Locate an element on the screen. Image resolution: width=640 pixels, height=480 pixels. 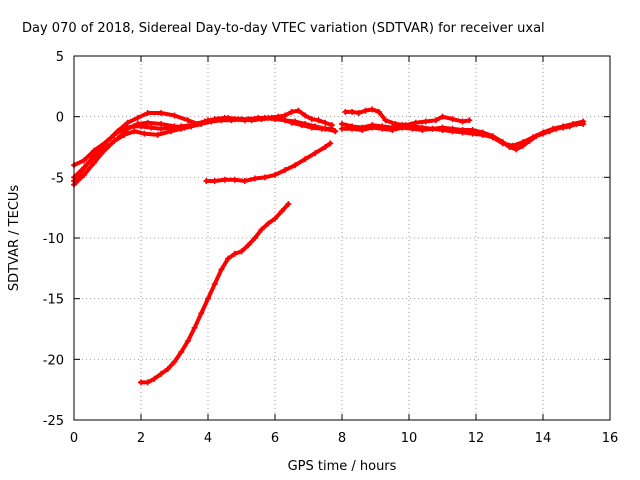
x-tick-label: 14 is located at coordinates (543, 438).